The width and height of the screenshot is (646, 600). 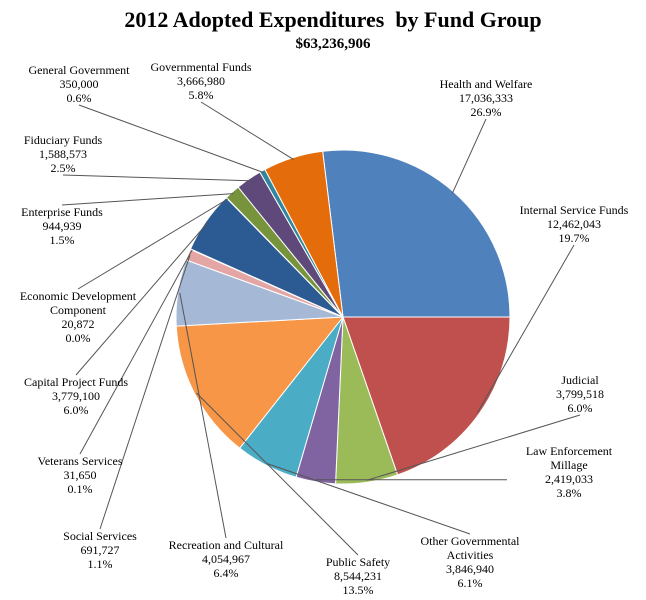 I want to click on slice-label: Judicial 3,799,518 6.0%, so click(x=580, y=394).